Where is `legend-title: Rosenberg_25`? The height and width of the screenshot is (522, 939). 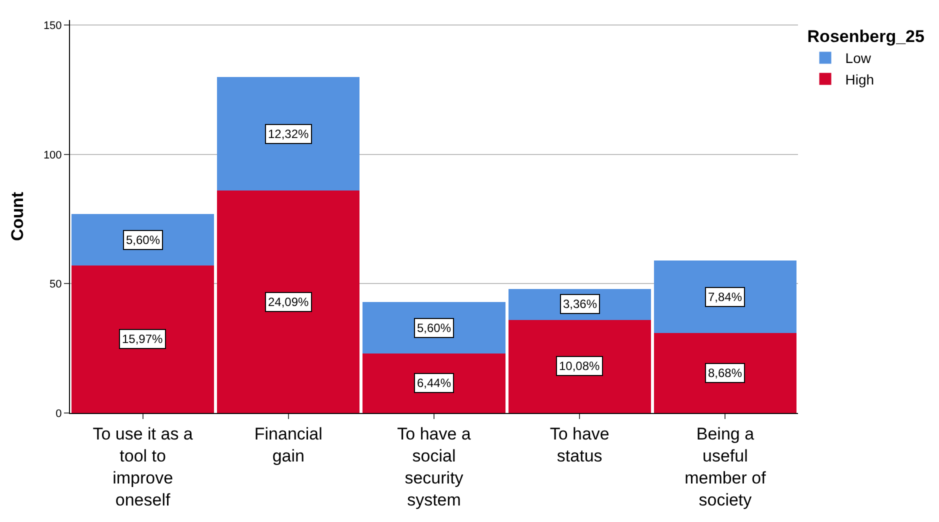
legend-title: Rosenberg_25 is located at coordinates (865, 36).